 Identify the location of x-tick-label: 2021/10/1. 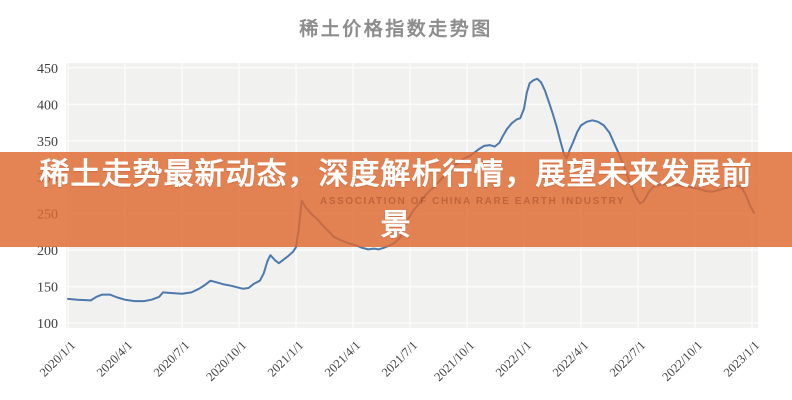
(454, 361).